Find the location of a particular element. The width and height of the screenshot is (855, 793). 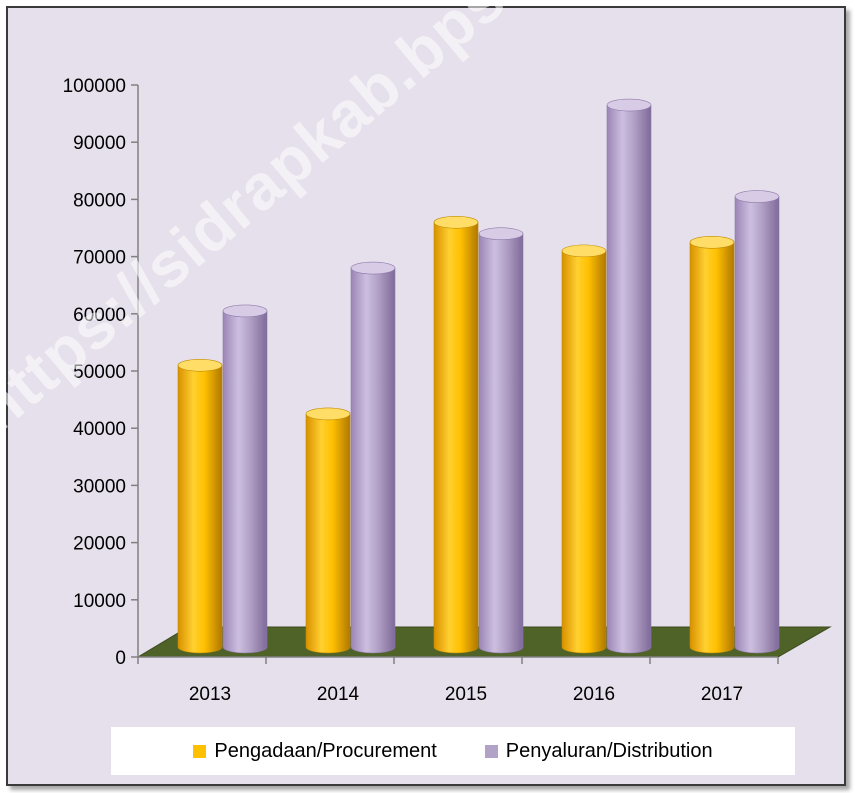

bar-distribution-2017 is located at coordinates (757, 422).